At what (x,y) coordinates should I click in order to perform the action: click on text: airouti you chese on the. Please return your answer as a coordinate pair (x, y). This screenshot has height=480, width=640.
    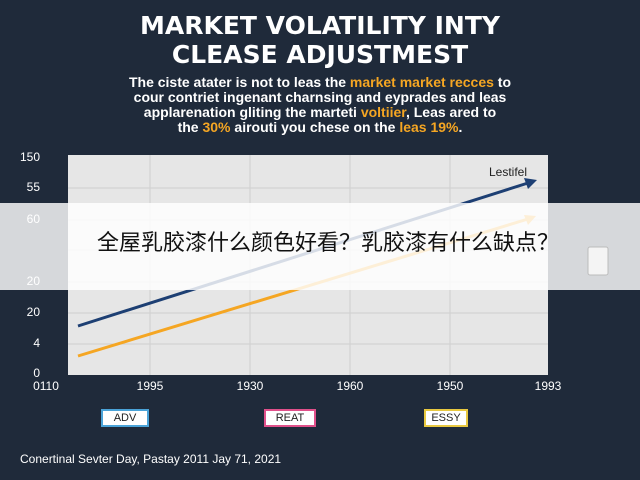
    Looking at the image, I should click on (315, 127).